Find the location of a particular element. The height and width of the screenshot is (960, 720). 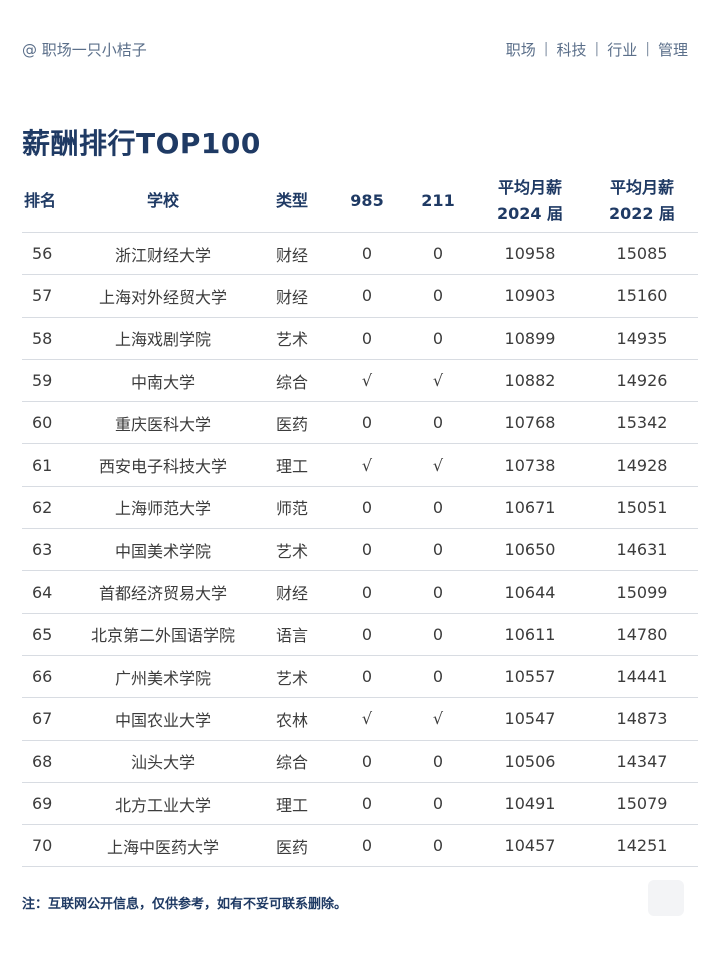

top-bar: @ 职场一只小桔子 职场 | 科技 | 行业 | 管理 is located at coordinates (355, 49).